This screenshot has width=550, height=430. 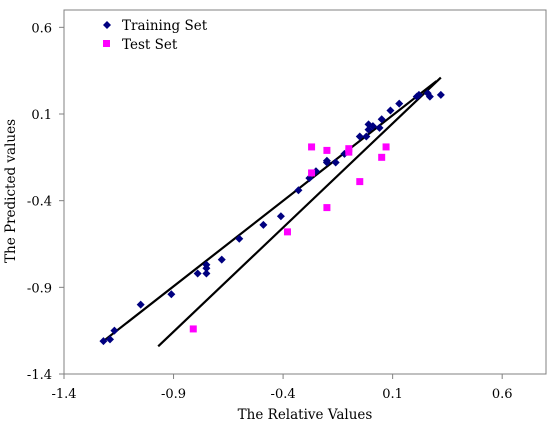 I want to click on x-axis-ticks: -1.4 -0.9 -0.4 0.1 0.6, so click(x=282, y=388).